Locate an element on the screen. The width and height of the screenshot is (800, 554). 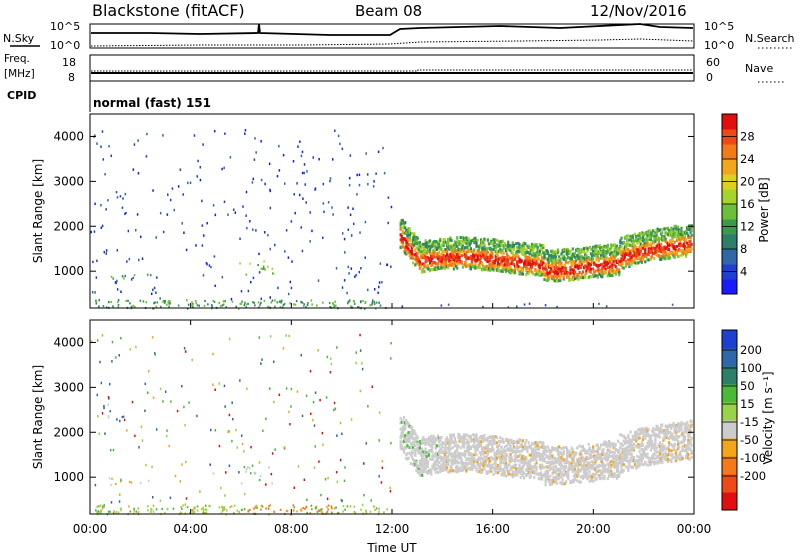
n-sky-trace is located at coordinates (392, 29).